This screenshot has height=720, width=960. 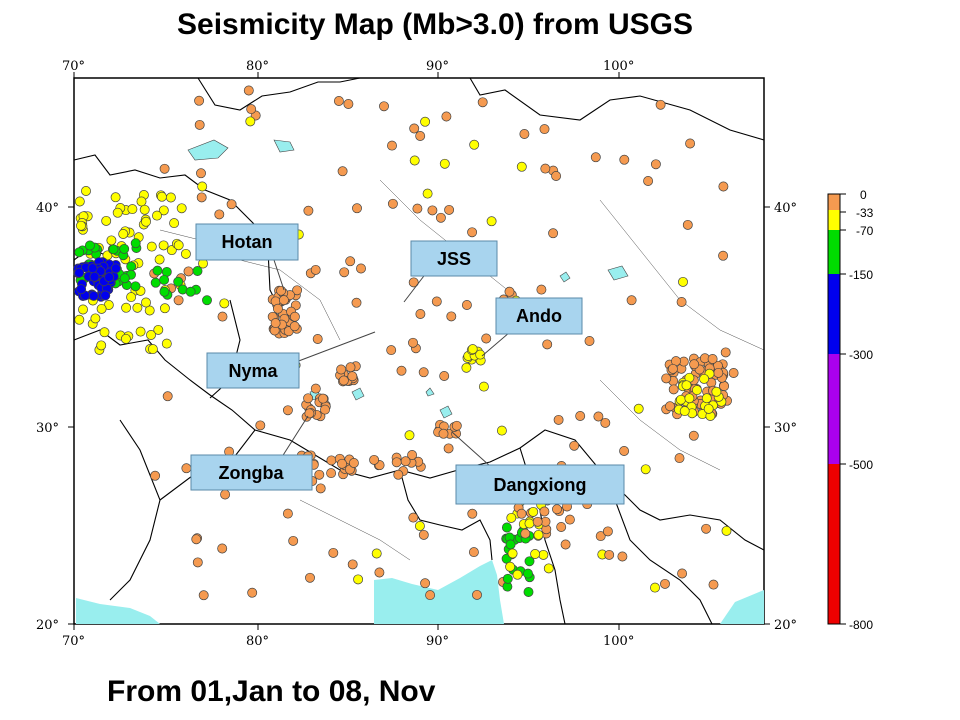 What do you see at coordinates (538, 468) in the screenshot?
I see `callout-dangxiong: Dangxiong` at bounding box center [538, 468].